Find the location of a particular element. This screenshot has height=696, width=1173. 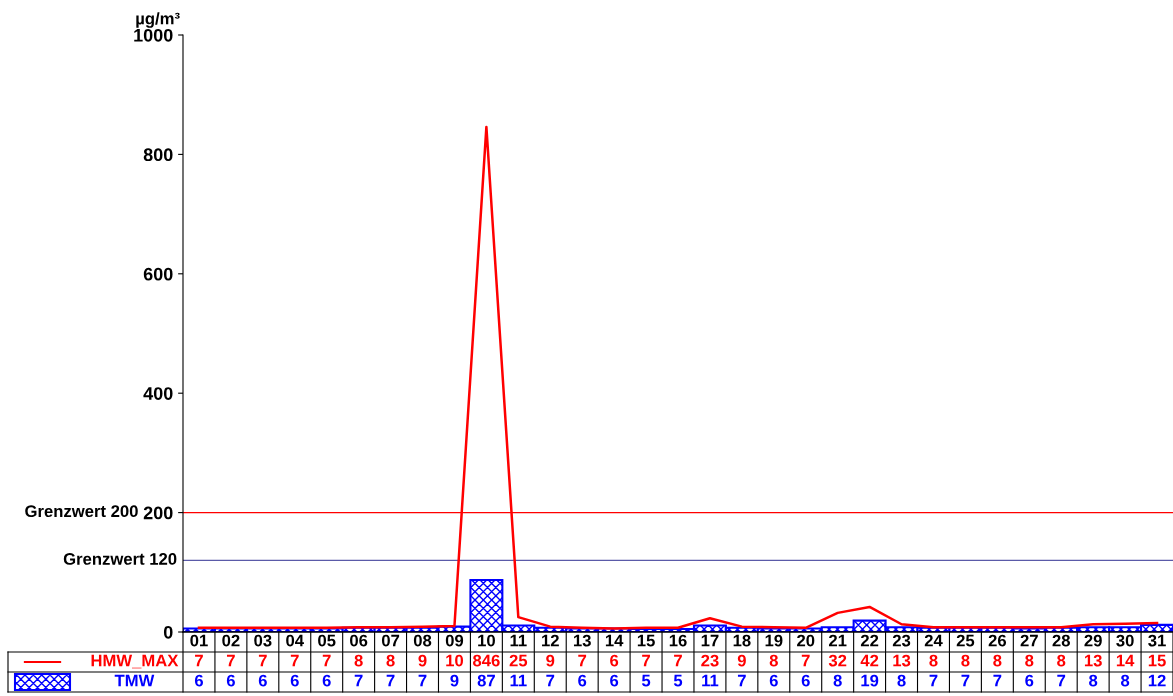

x-tick-label: 11 is located at coordinates (518, 640).